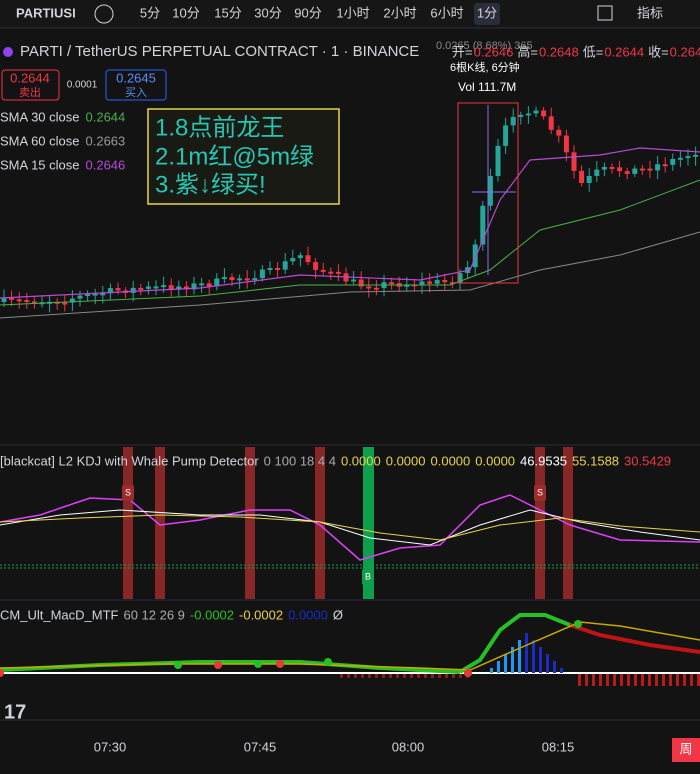 The height and width of the screenshot is (774, 700). I want to click on legend-text: CM_Ult_MacD_MTF, so click(59, 614).